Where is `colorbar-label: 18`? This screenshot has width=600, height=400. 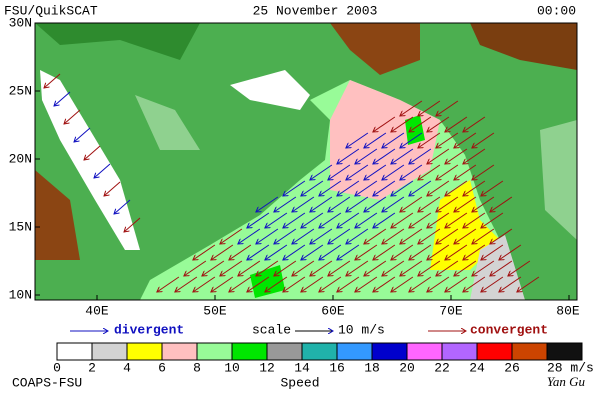 colorbar-label: 18 is located at coordinates (372, 367).